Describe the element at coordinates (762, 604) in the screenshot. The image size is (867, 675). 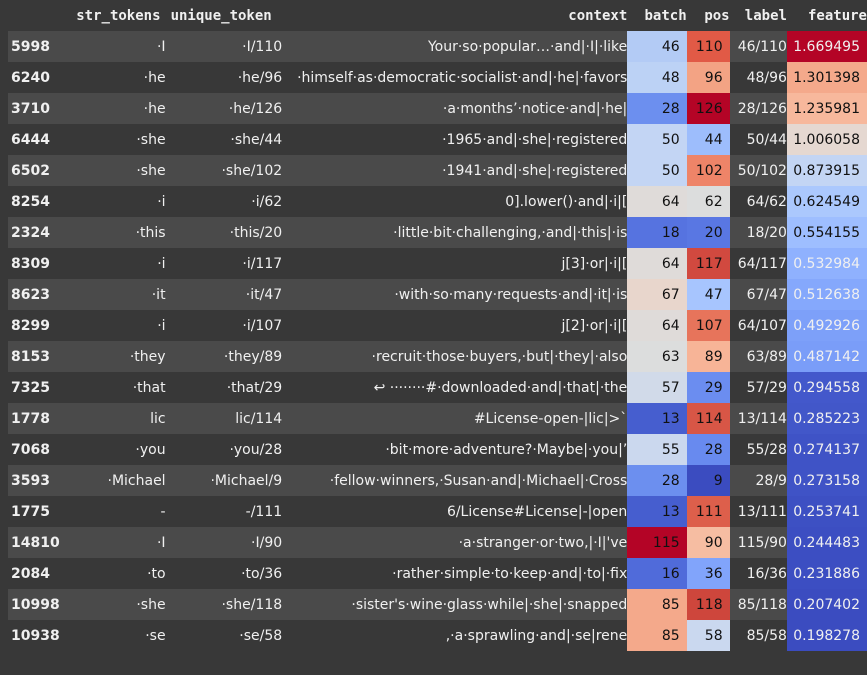
I see `label-cell: 85/118` at that location.